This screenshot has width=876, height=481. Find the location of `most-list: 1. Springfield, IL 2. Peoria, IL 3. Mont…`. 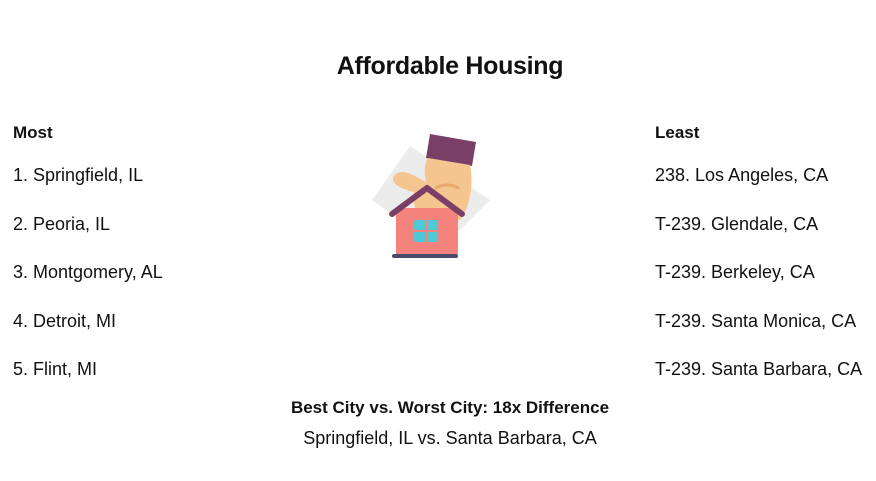

most-list: 1. Springfield, IL 2. Peoria, IL 3. Mont… is located at coordinates (88, 272).